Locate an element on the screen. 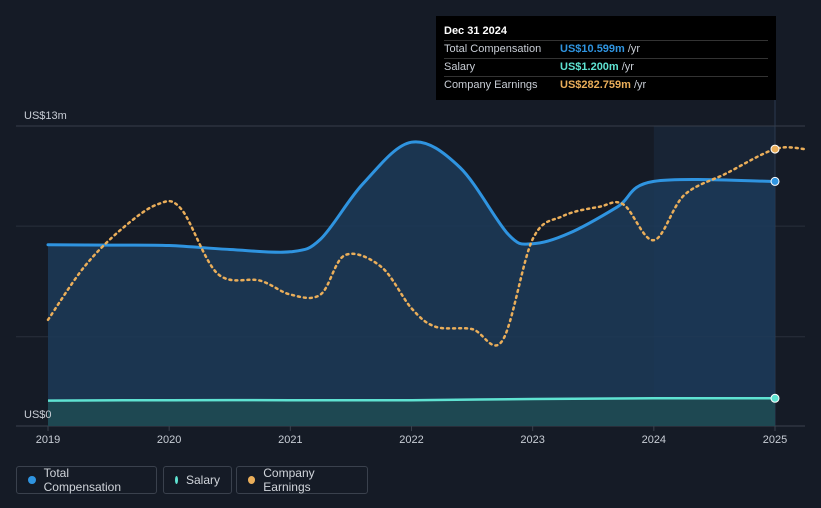  legend-item-total-compensation: Total Compensation is located at coordinates (86, 480).